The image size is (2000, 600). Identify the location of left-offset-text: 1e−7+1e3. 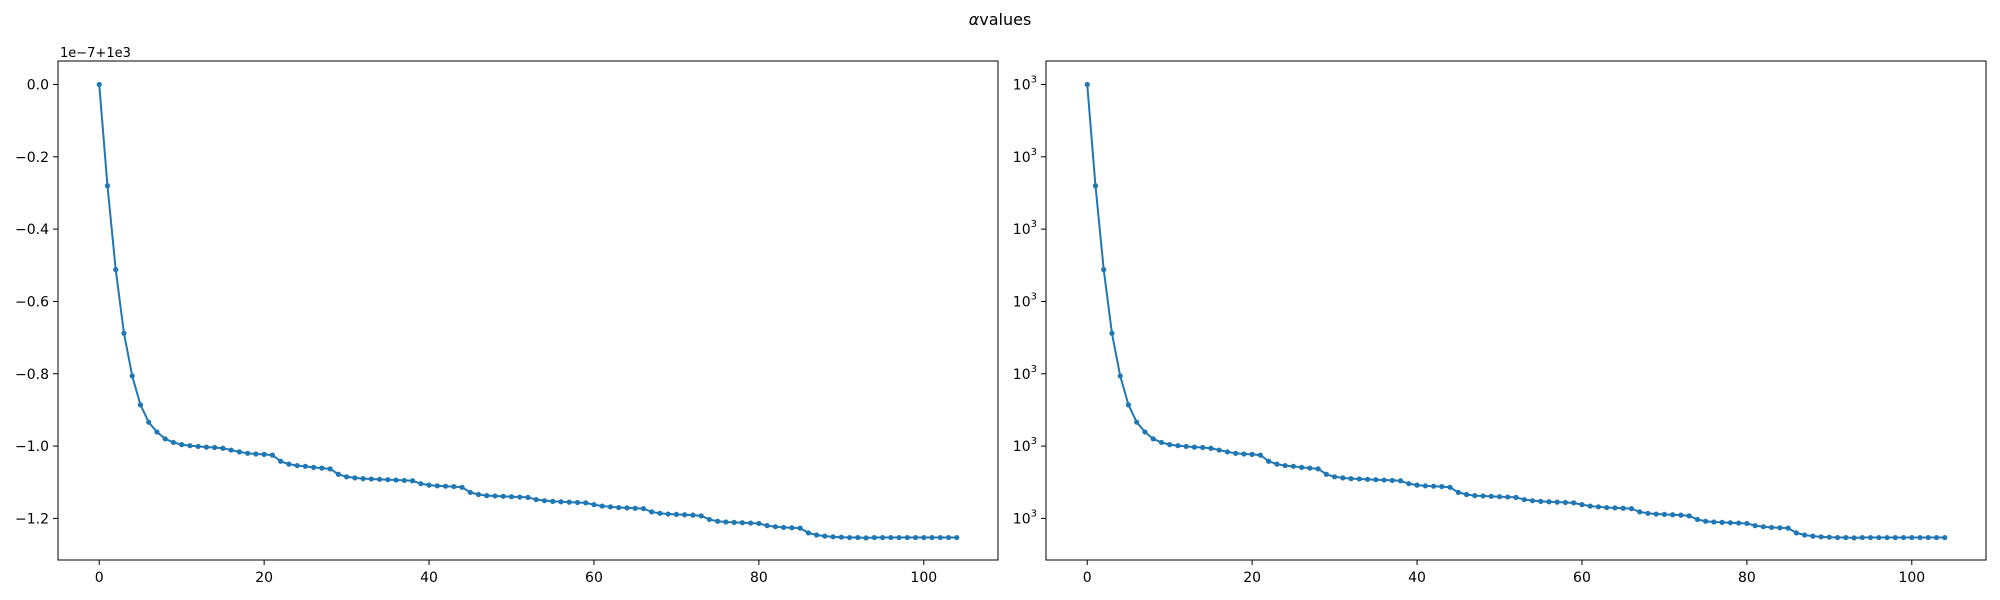
(95, 53).